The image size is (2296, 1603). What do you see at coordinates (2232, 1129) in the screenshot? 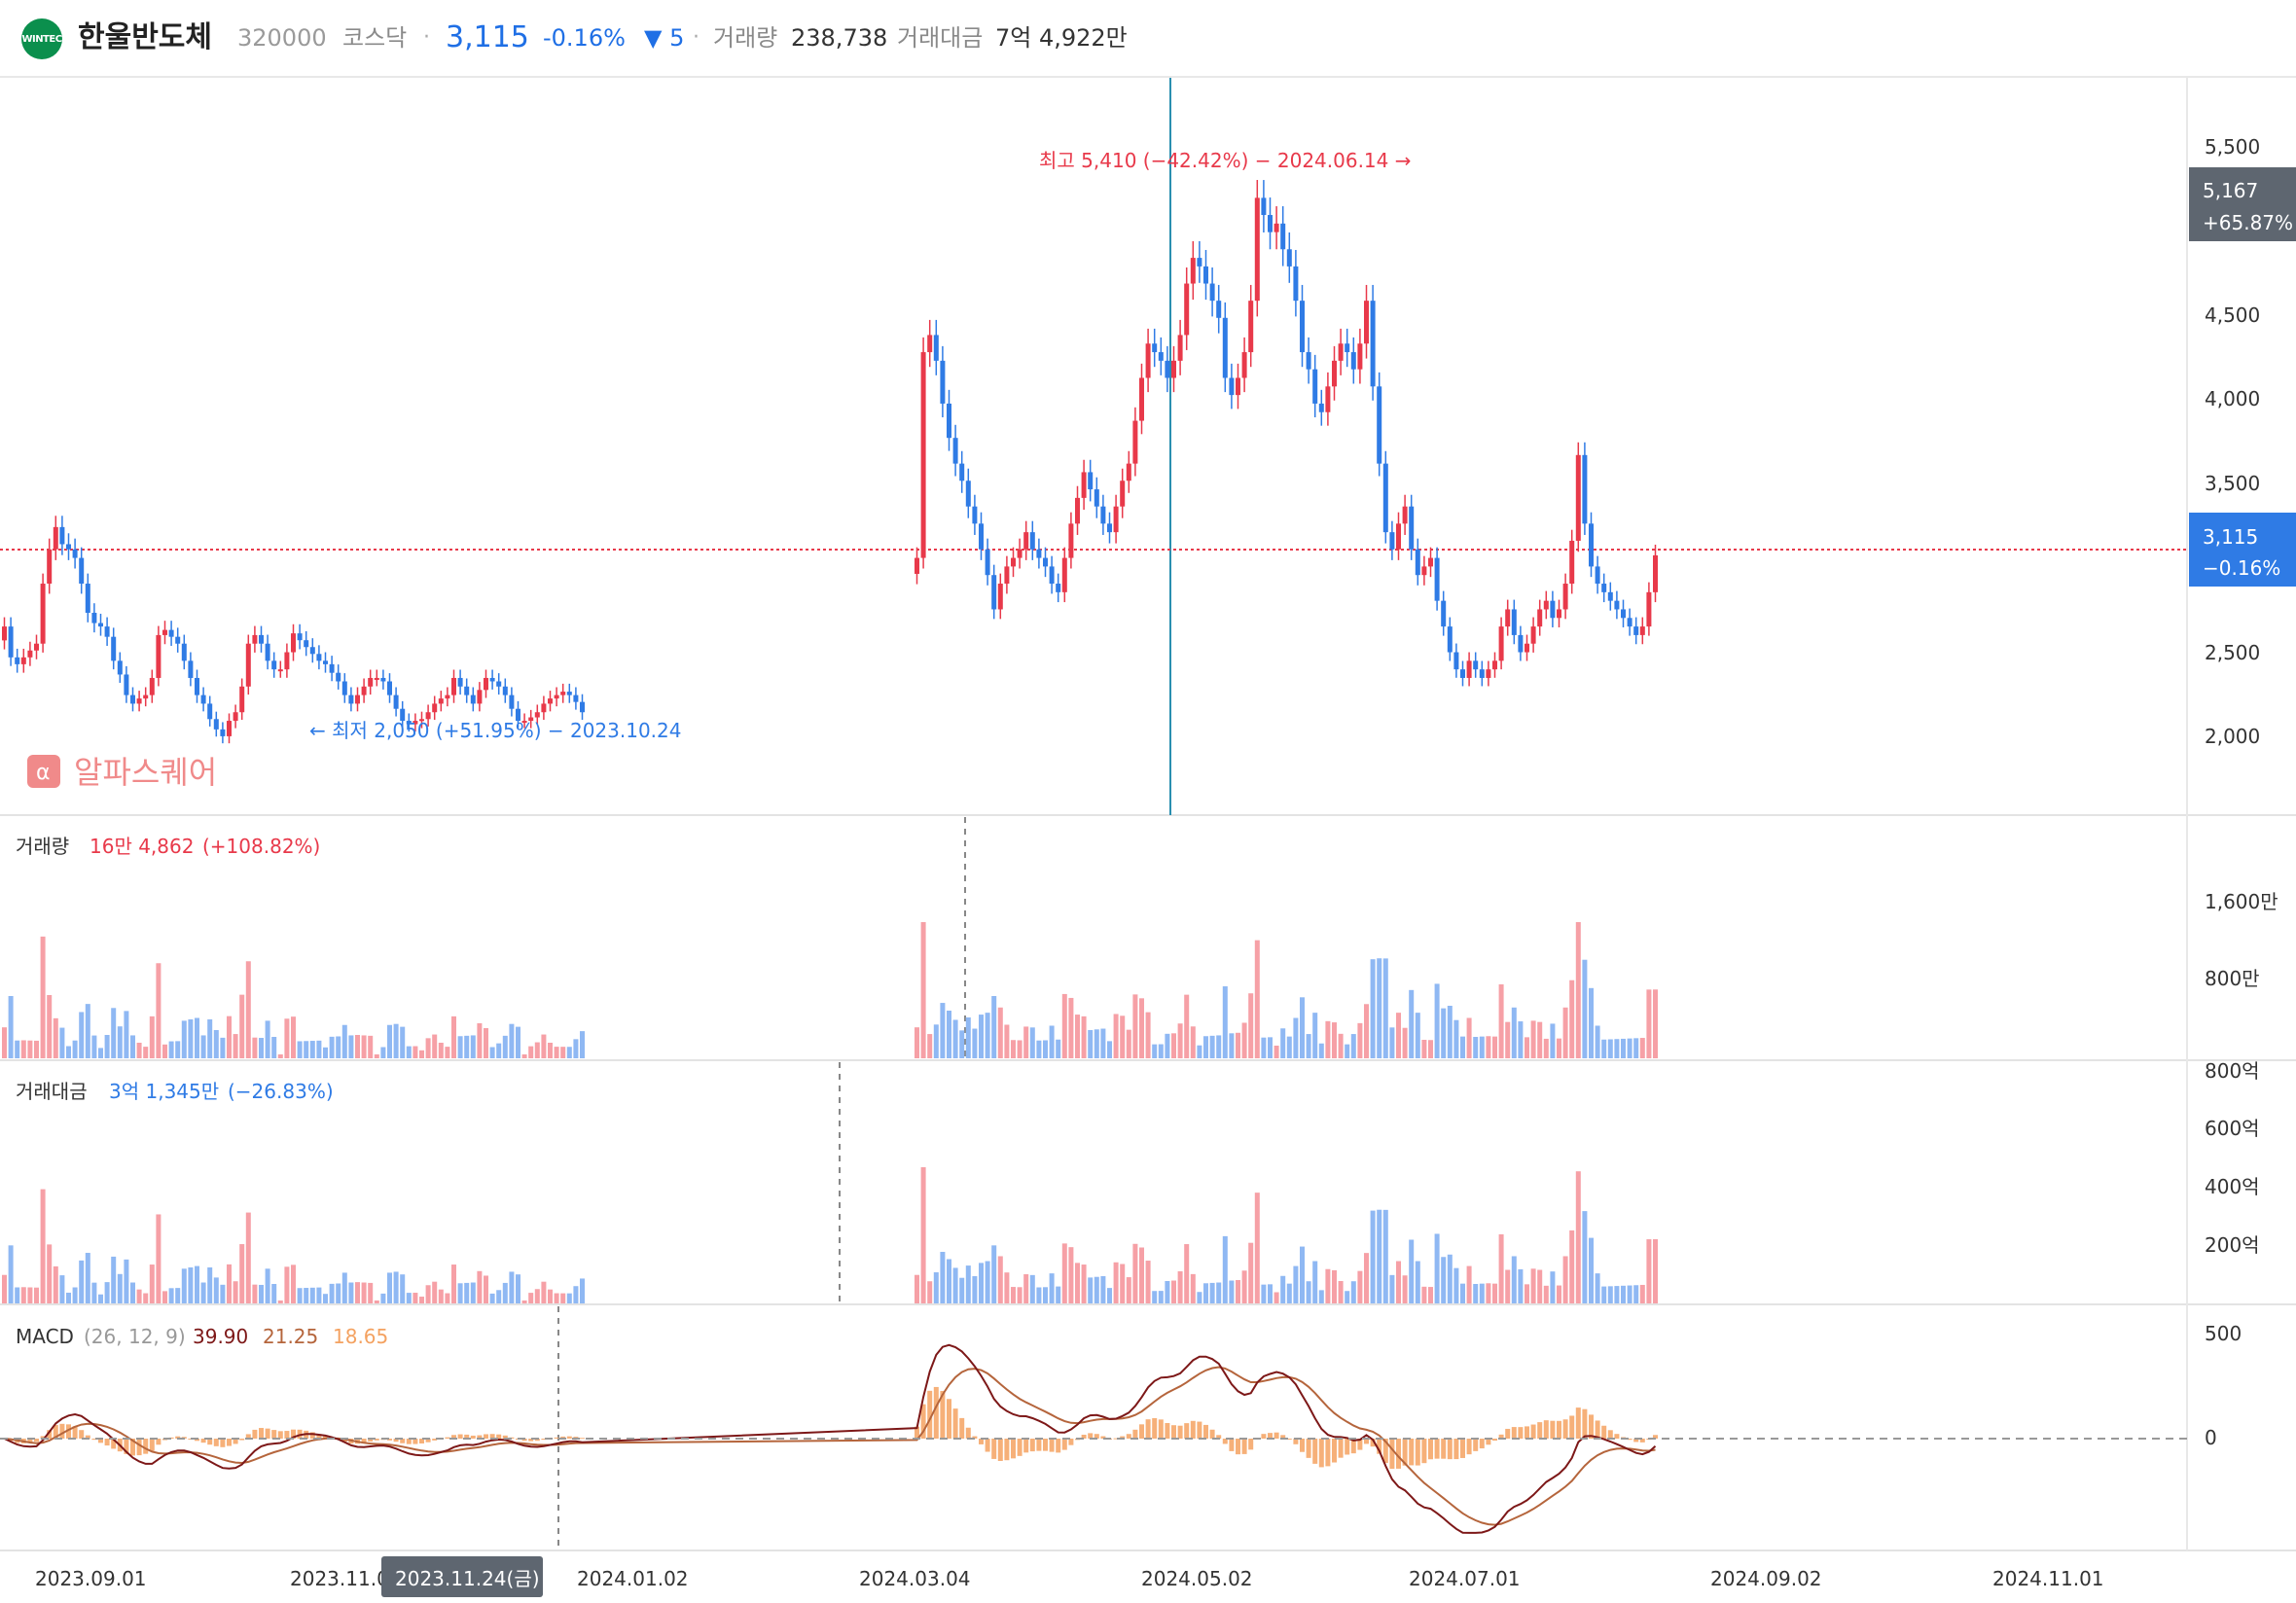
I see `amount-tick: 600억` at bounding box center [2232, 1129].